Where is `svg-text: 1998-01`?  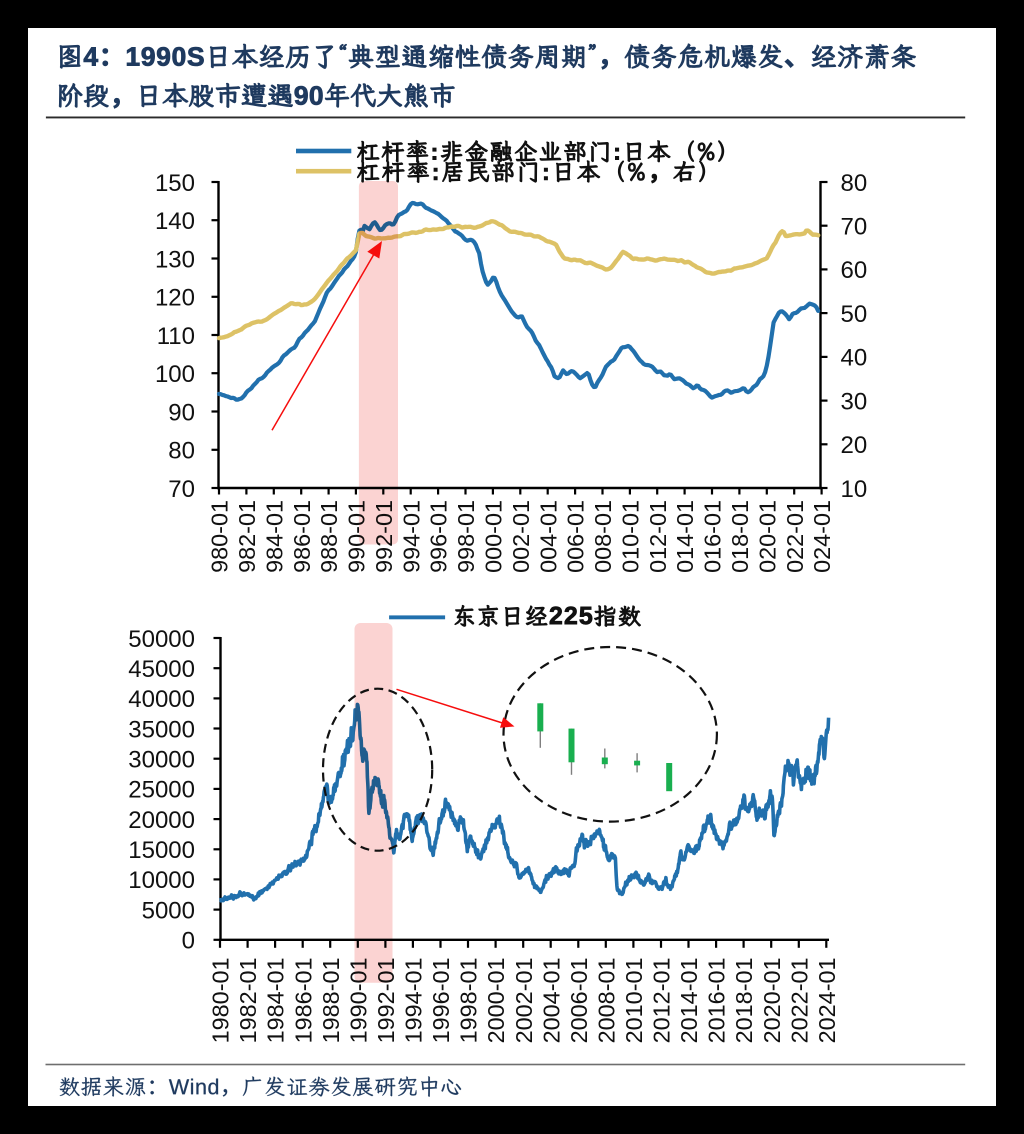 svg-text: 1998-01 is located at coordinates (469, 1001).